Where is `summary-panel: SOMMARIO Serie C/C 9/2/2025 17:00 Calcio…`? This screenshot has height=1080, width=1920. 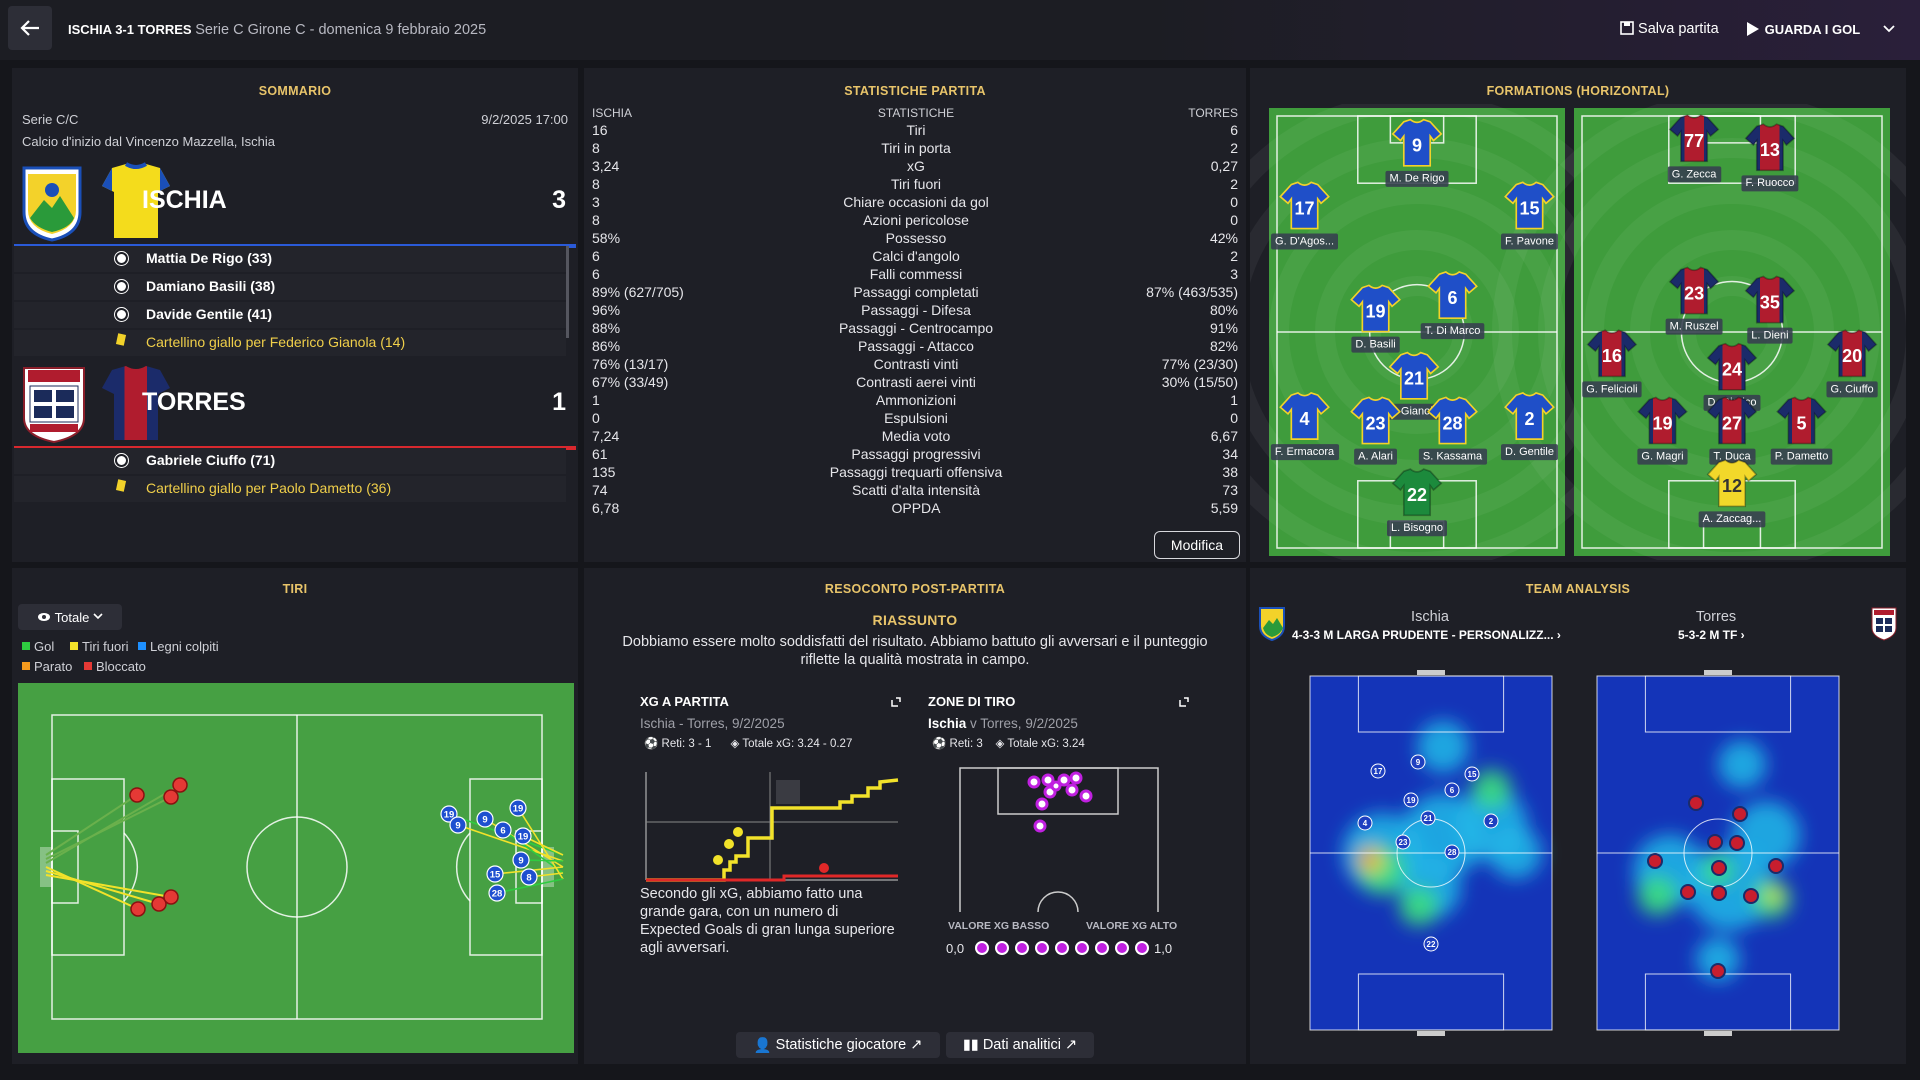 summary-panel: SOMMARIO Serie C/C 9/2/2025 17:00 Calcio… is located at coordinates (295, 315).